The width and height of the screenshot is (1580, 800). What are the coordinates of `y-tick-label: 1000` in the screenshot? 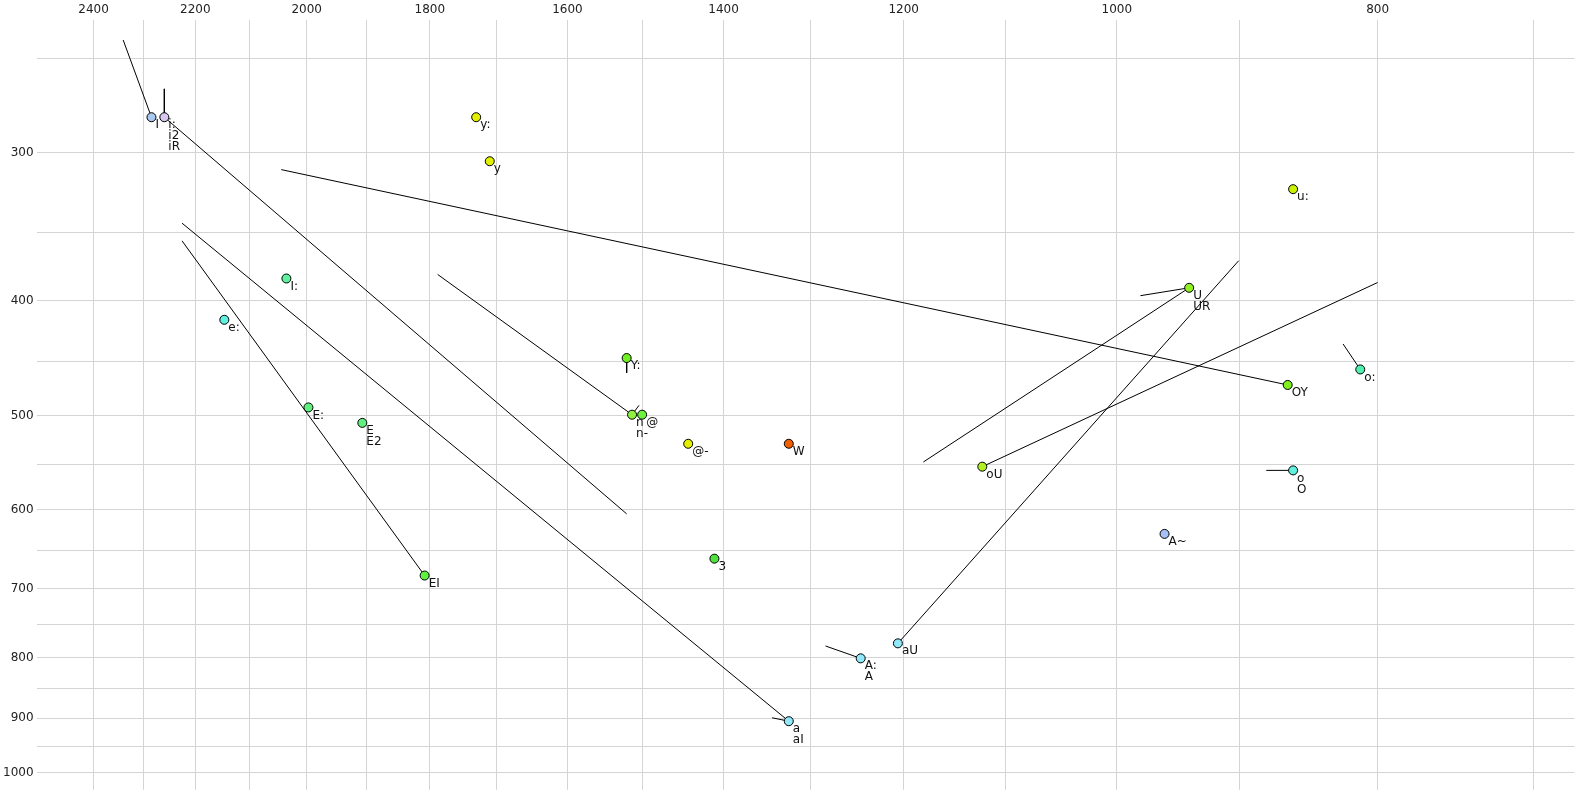 It's located at (18, 771).